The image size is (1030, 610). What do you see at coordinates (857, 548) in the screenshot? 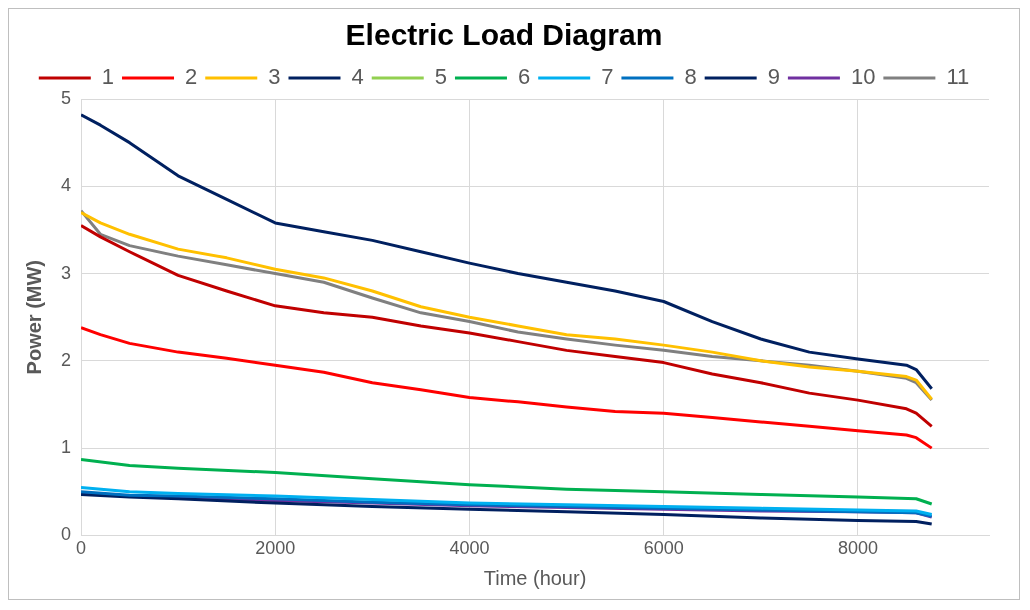
I see `x-tick-label: 8000` at bounding box center [857, 548].